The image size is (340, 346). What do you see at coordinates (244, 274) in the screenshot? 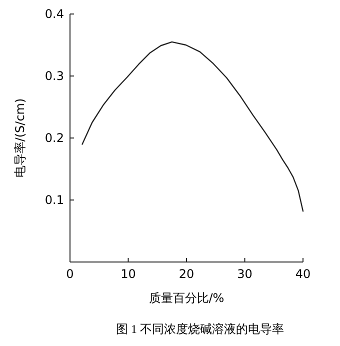
I see `x-tick-label: 30` at bounding box center [244, 274].